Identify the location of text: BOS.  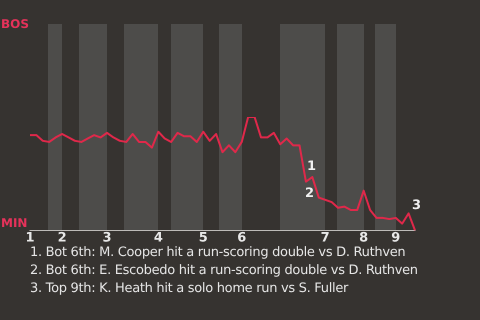
(15, 24).